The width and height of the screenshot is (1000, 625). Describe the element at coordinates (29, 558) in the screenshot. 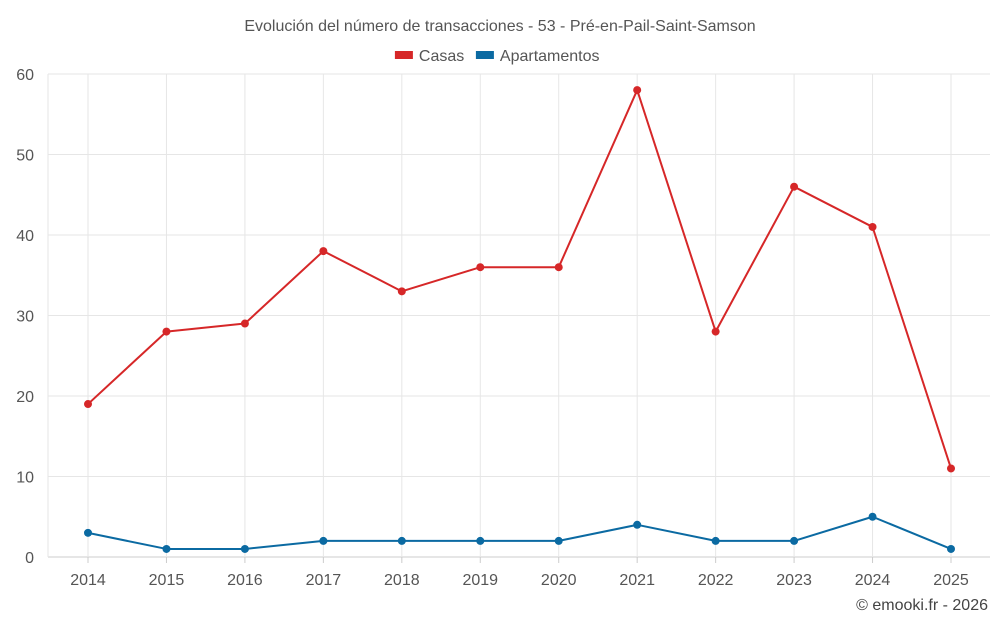

I see `y-tick-label: 0` at that location.